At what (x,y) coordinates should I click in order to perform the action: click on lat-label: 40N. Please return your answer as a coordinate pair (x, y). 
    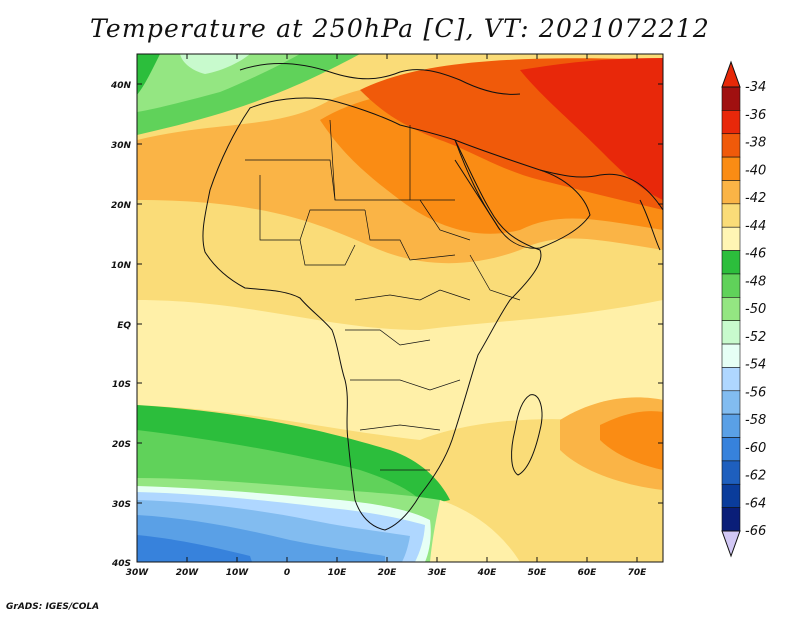
    Looking at the image, I should click on (121, 86).